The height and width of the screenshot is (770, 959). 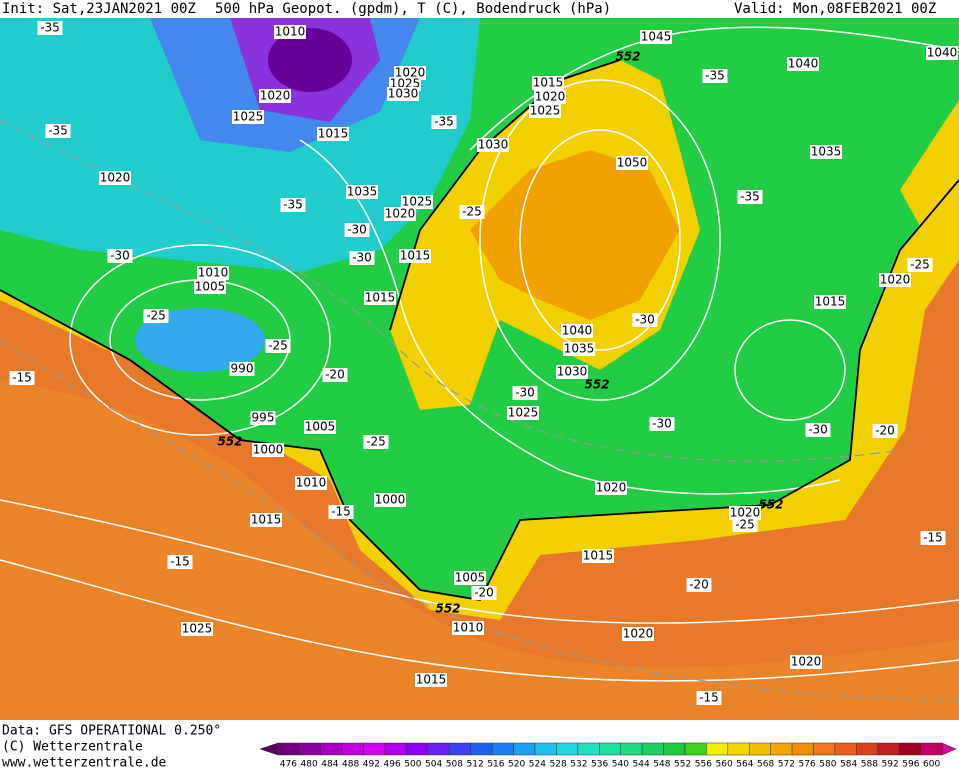 I want to click on colorbar-label: 548, so click(x=661, y=765).